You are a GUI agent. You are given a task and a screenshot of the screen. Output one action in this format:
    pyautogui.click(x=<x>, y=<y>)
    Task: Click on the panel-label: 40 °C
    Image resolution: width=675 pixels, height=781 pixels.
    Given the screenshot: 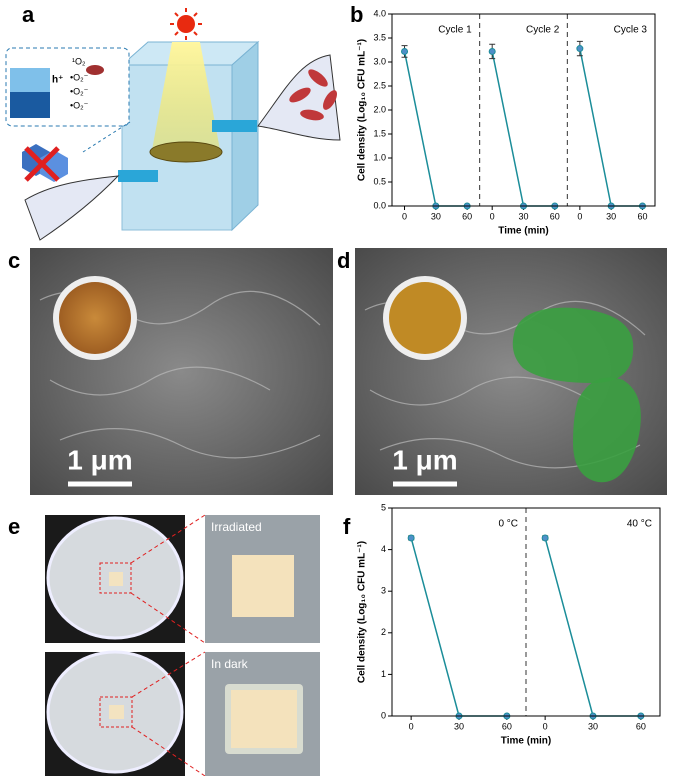 What is the action you would take?
    pyautogui.click(x=639, y=524)
    